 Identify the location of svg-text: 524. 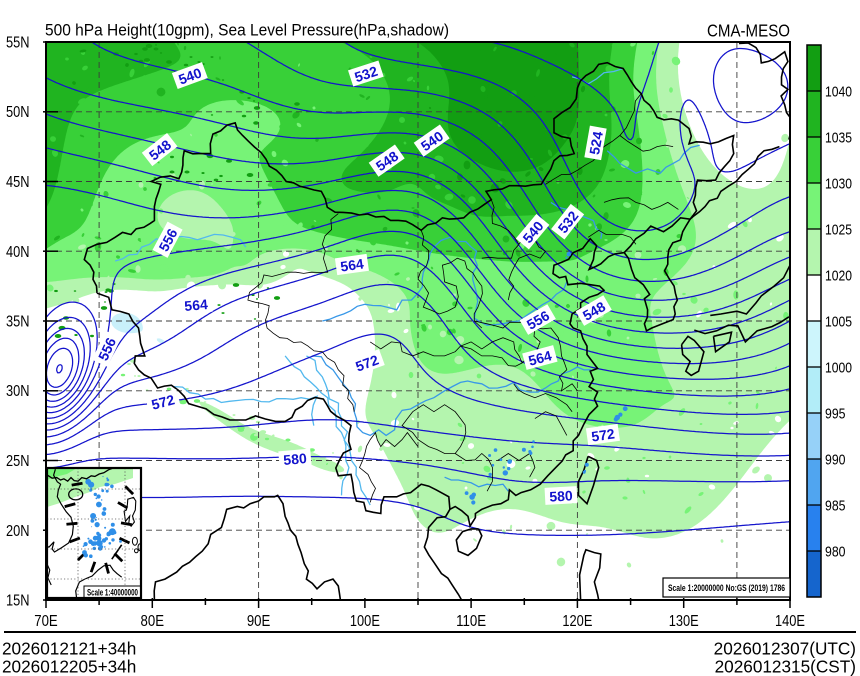
(596, 143).